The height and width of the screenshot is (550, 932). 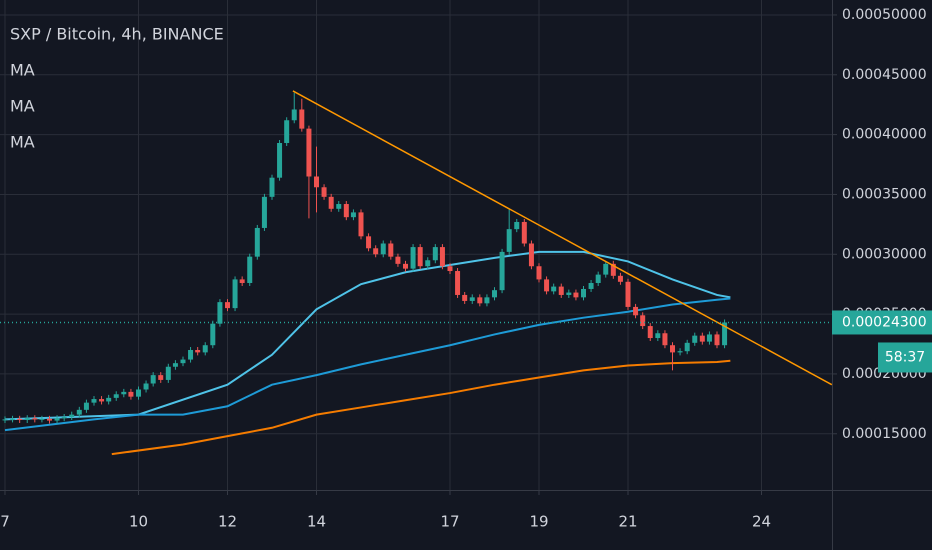 I want to click on x-tick-label: 21, so click(x=627, y=522).